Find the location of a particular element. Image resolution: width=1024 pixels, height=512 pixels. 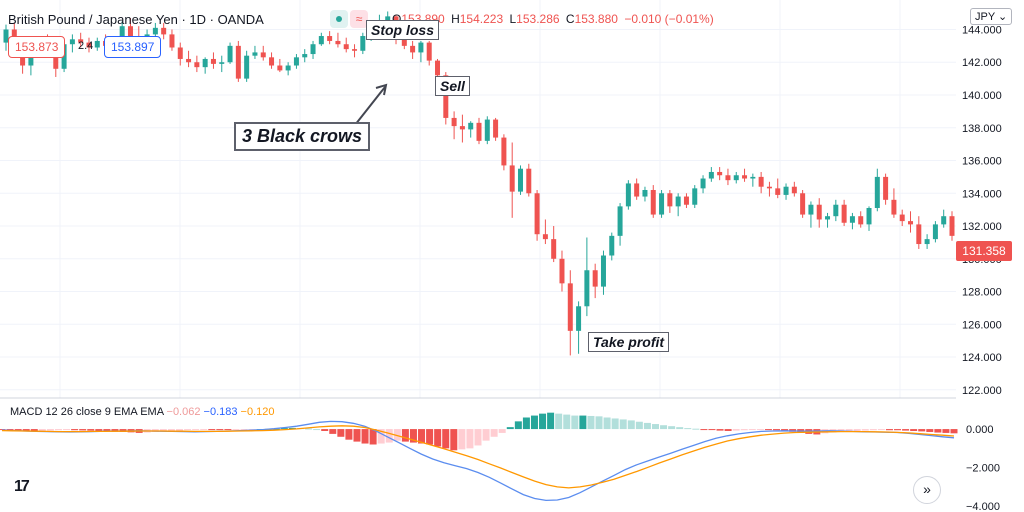

macd-line-value: −0.183 is located at coordinates (220, 412).